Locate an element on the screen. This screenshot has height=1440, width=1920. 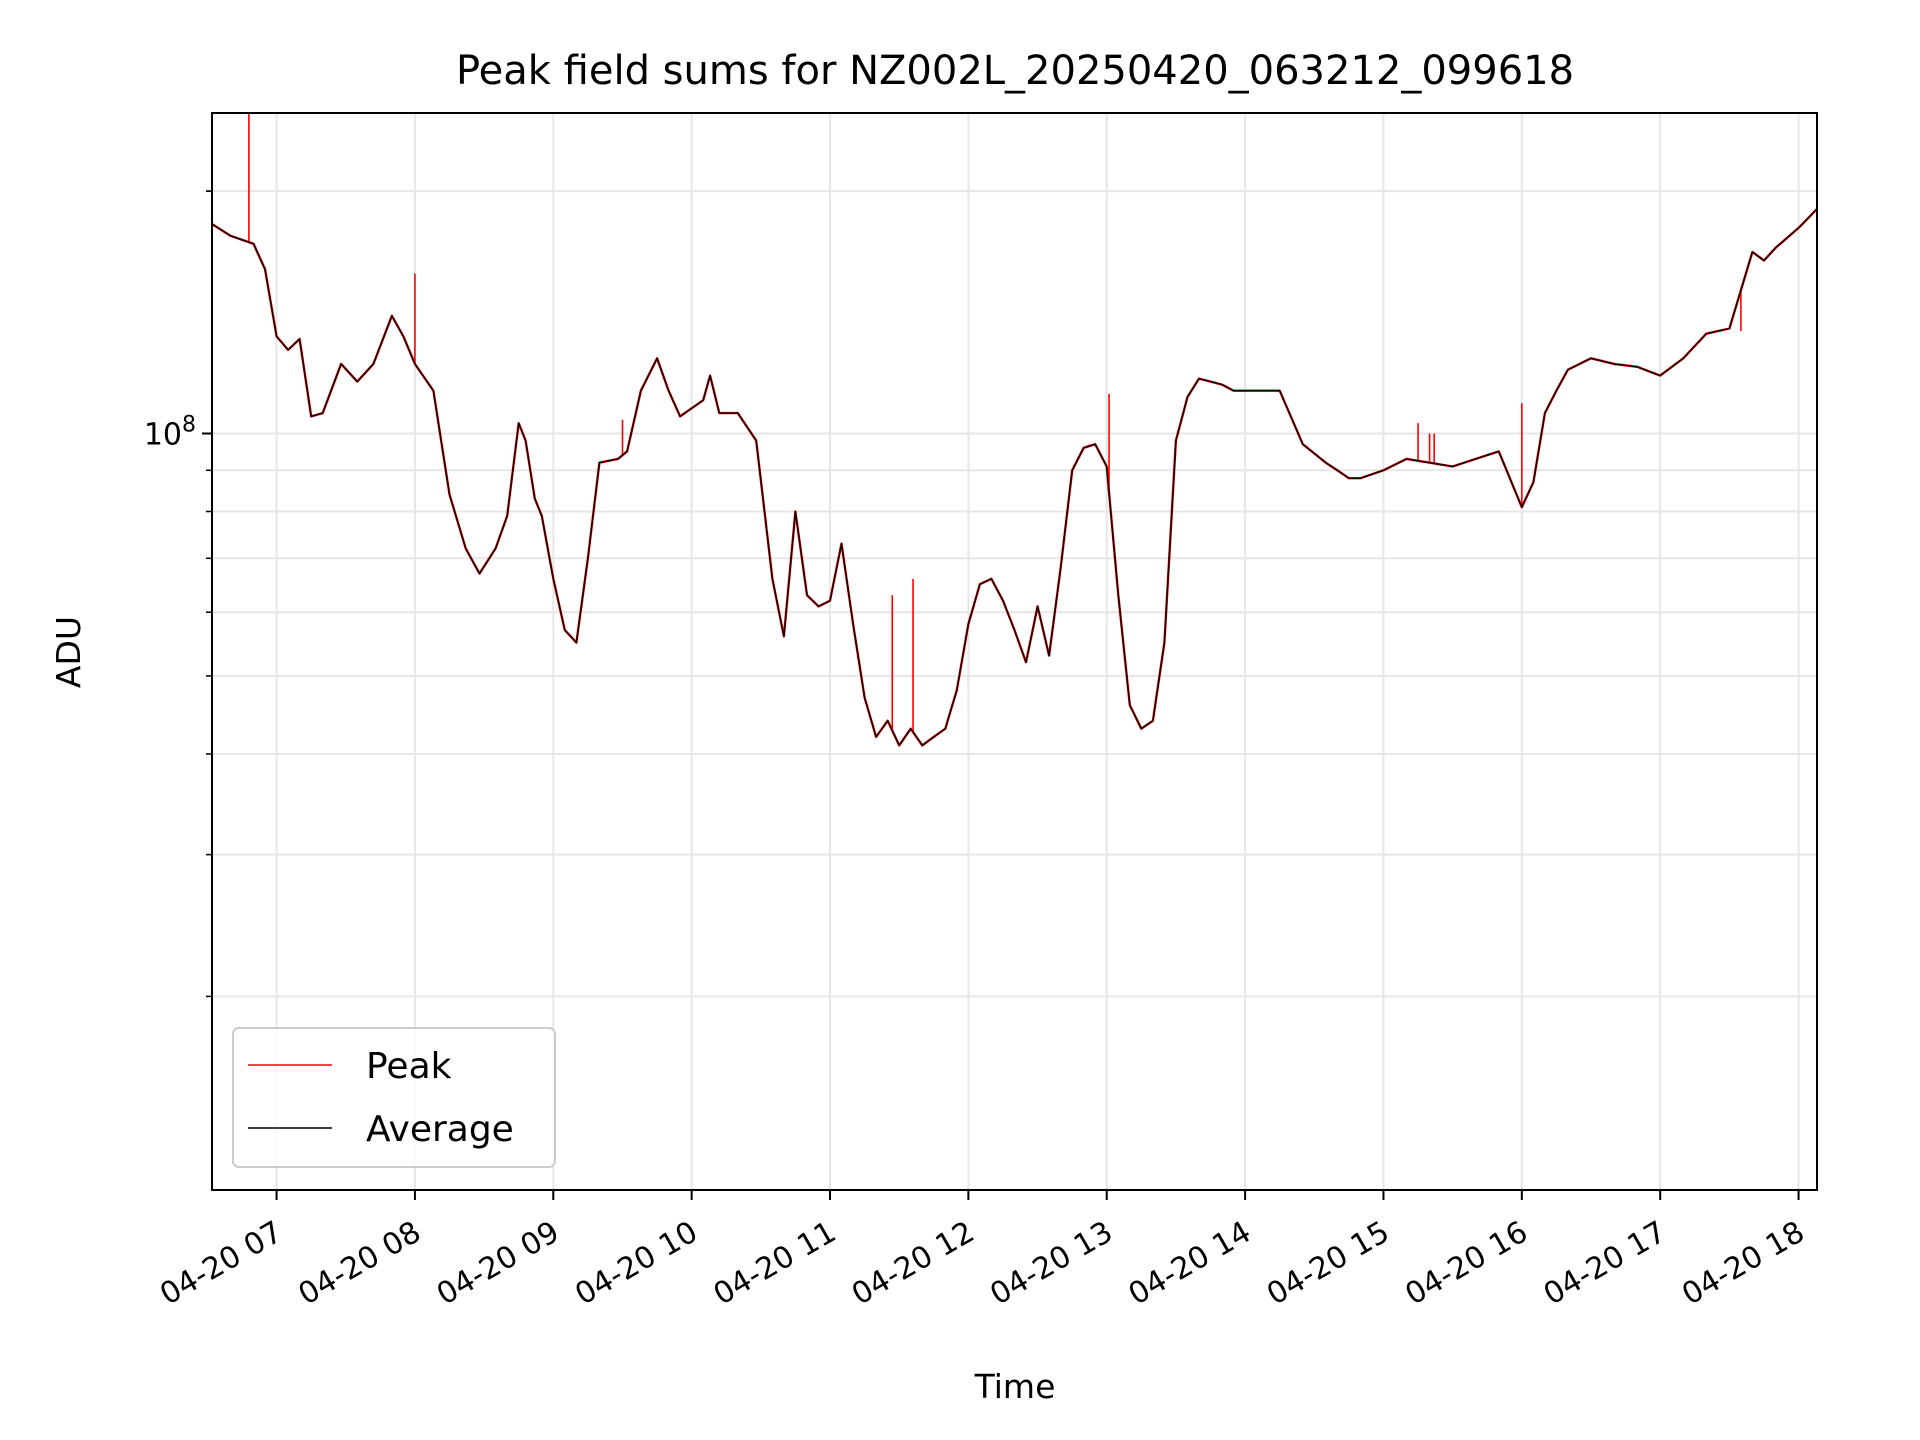
legend-peak-label: Peak is located at coordinates (409, 1066).